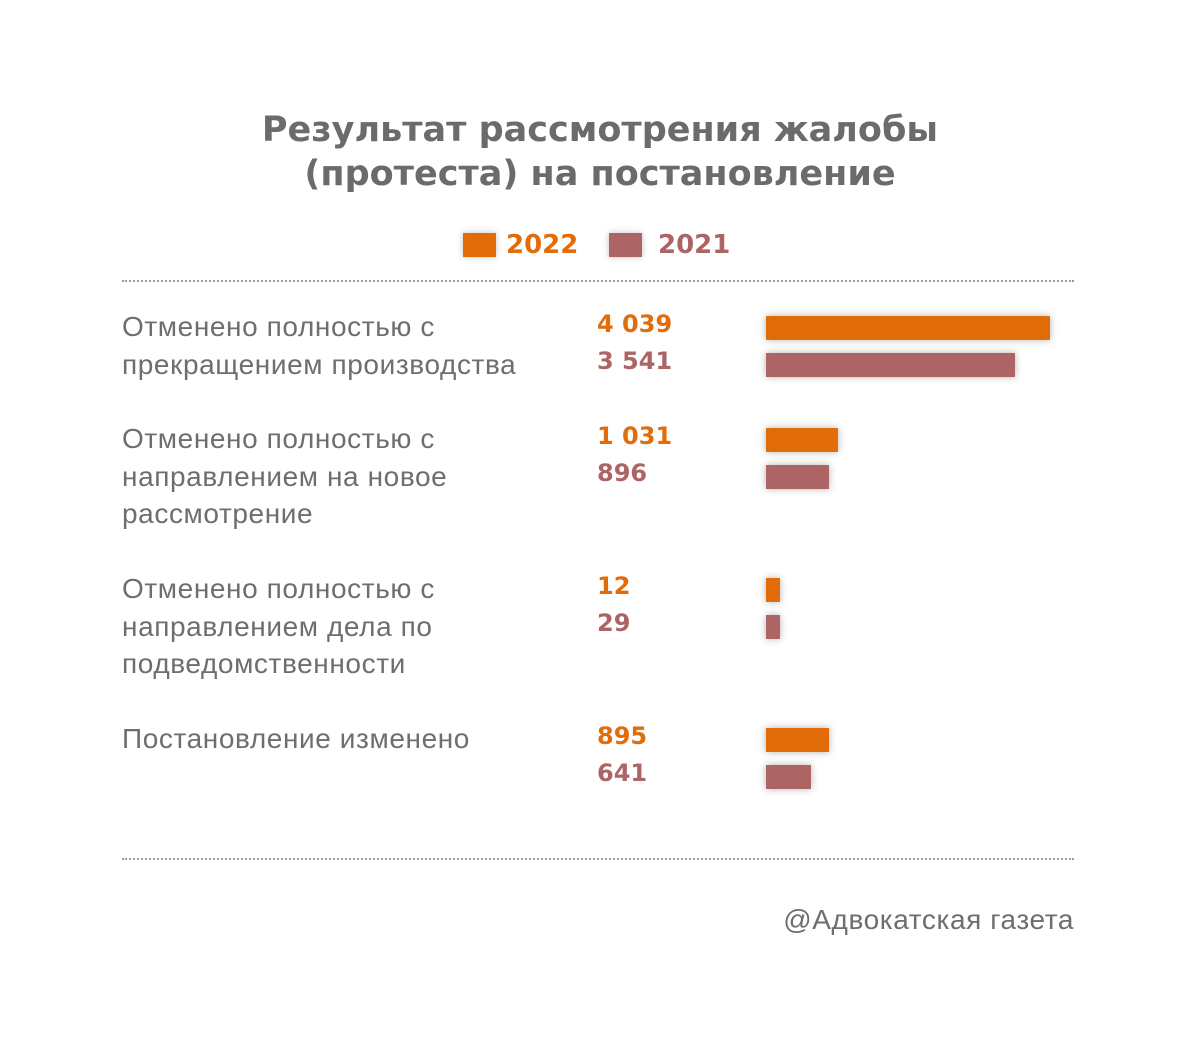  I want to click on legend-swatch-2021, so click(625, 245).